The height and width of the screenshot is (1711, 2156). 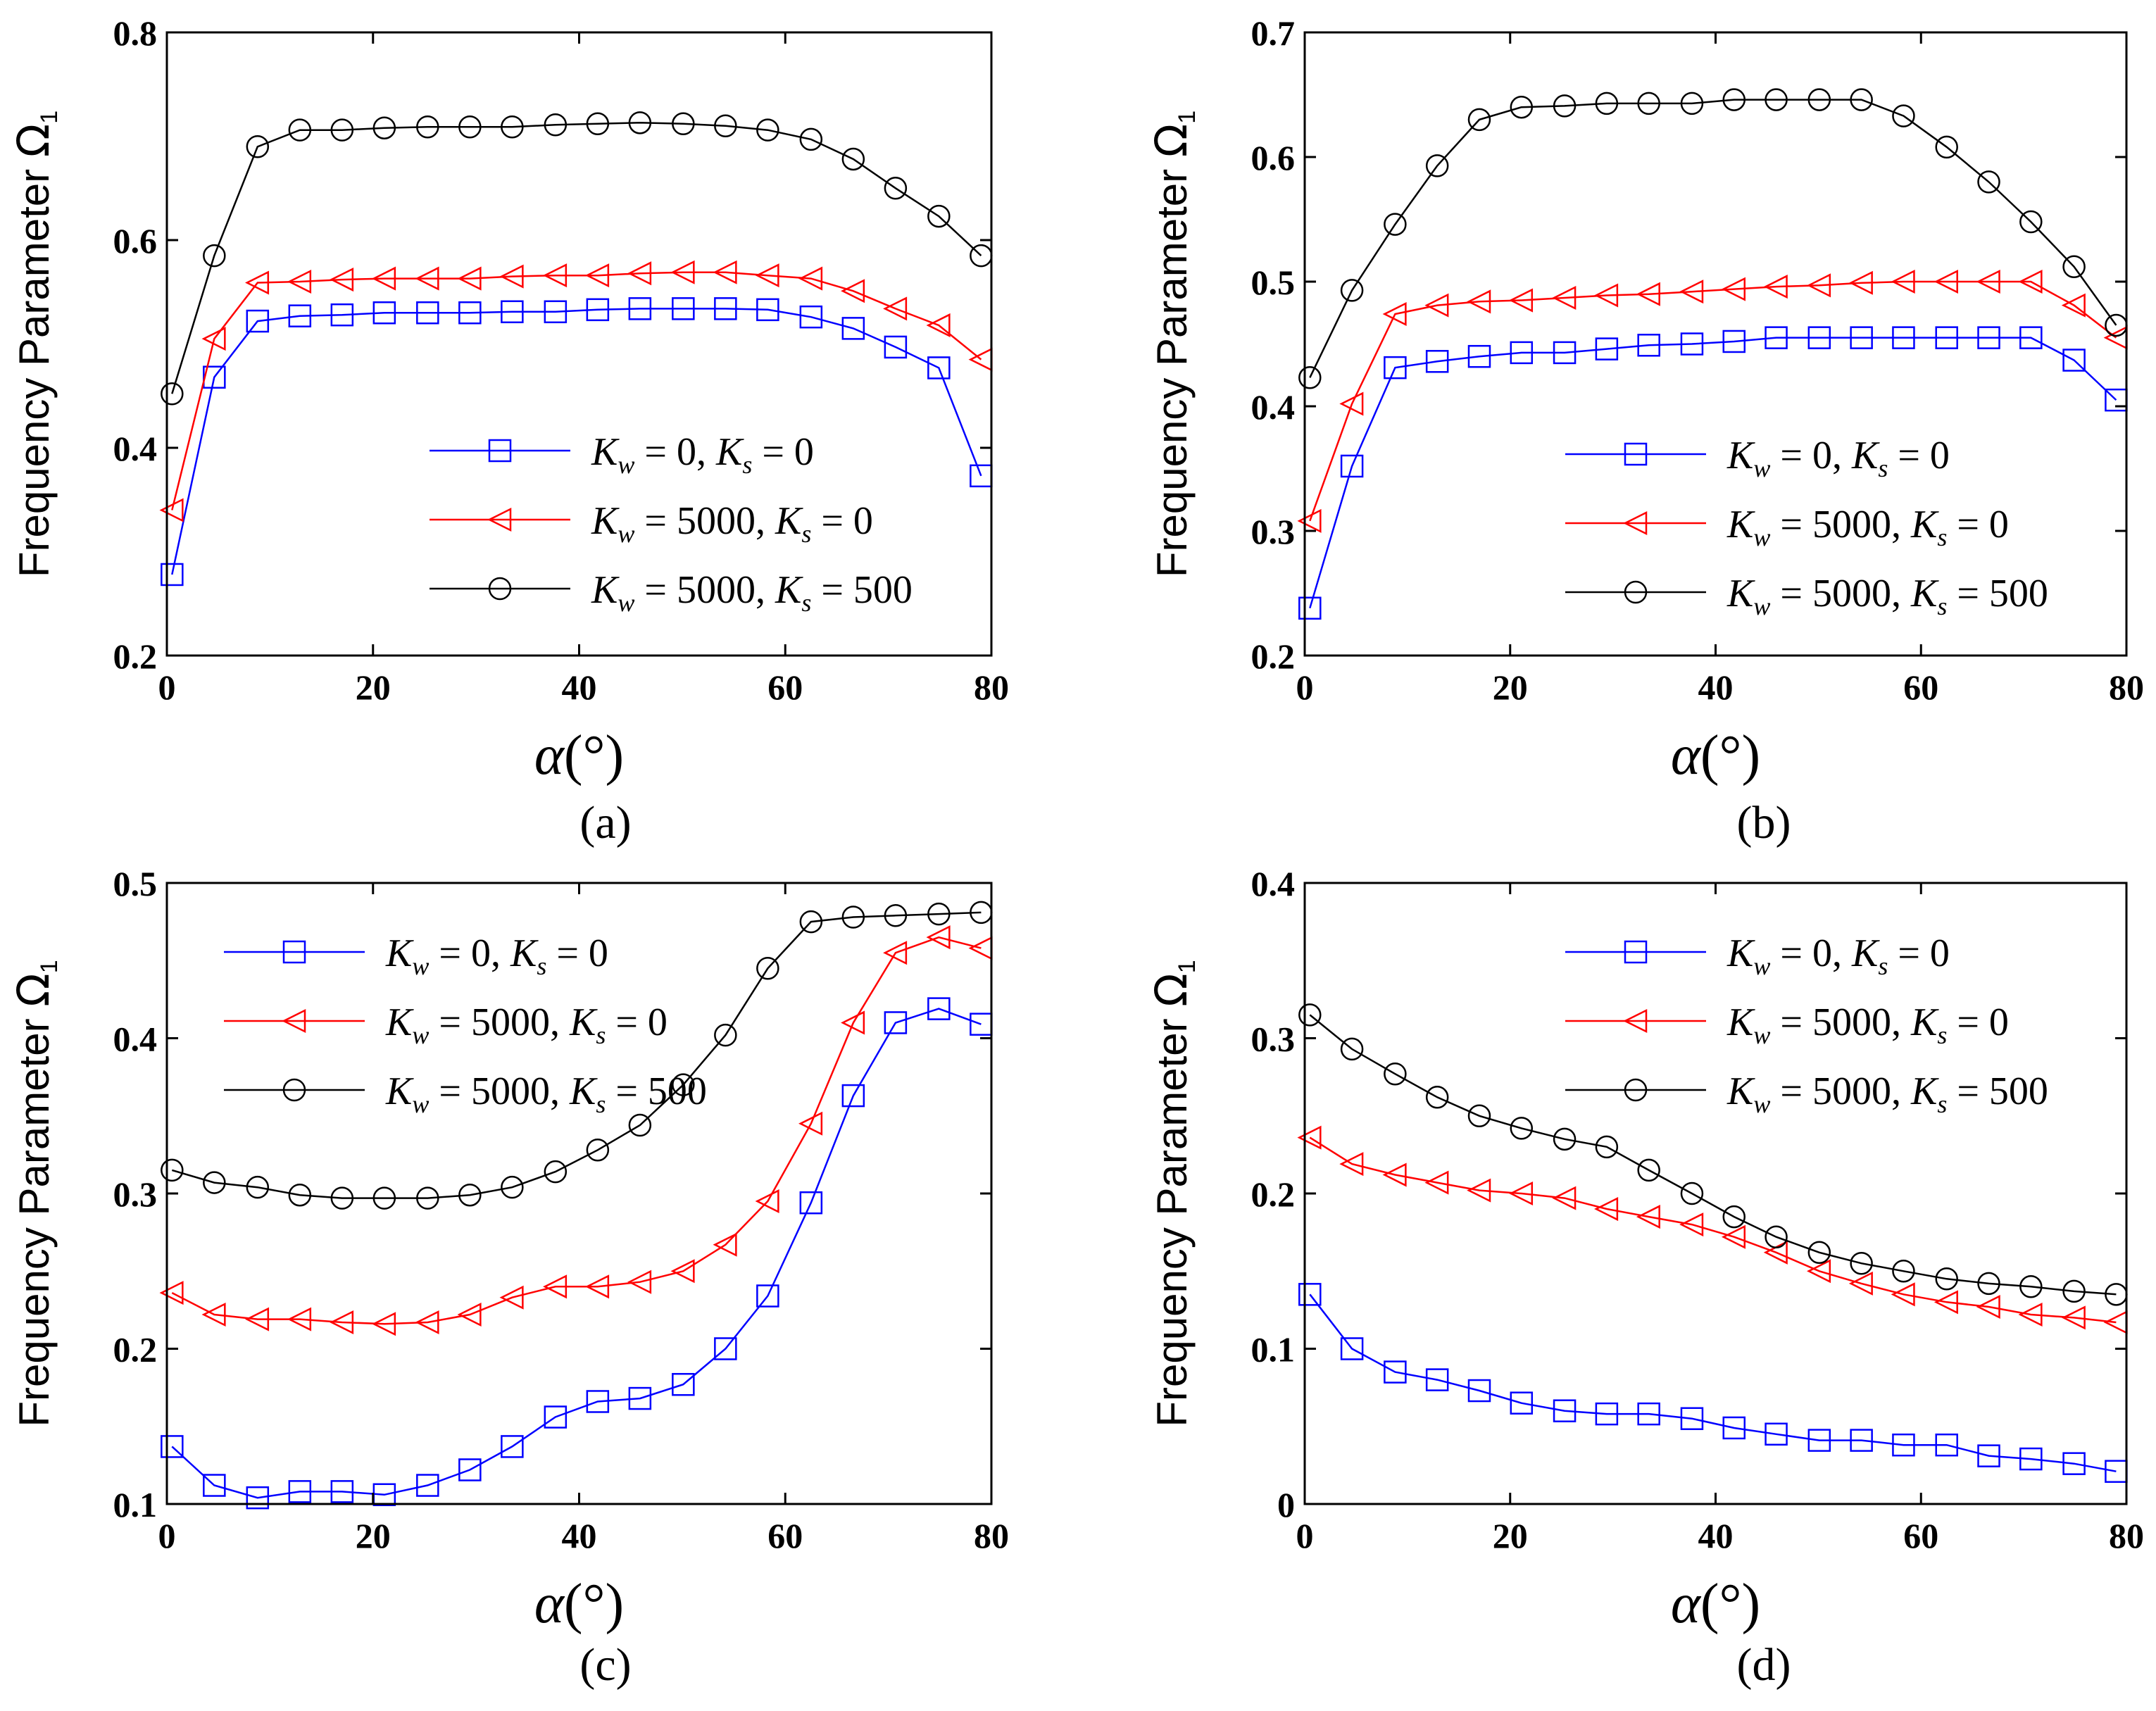 I want to click on legend-item-0: Kw = 0, Ks = 0, so click(x=1757, y=956).